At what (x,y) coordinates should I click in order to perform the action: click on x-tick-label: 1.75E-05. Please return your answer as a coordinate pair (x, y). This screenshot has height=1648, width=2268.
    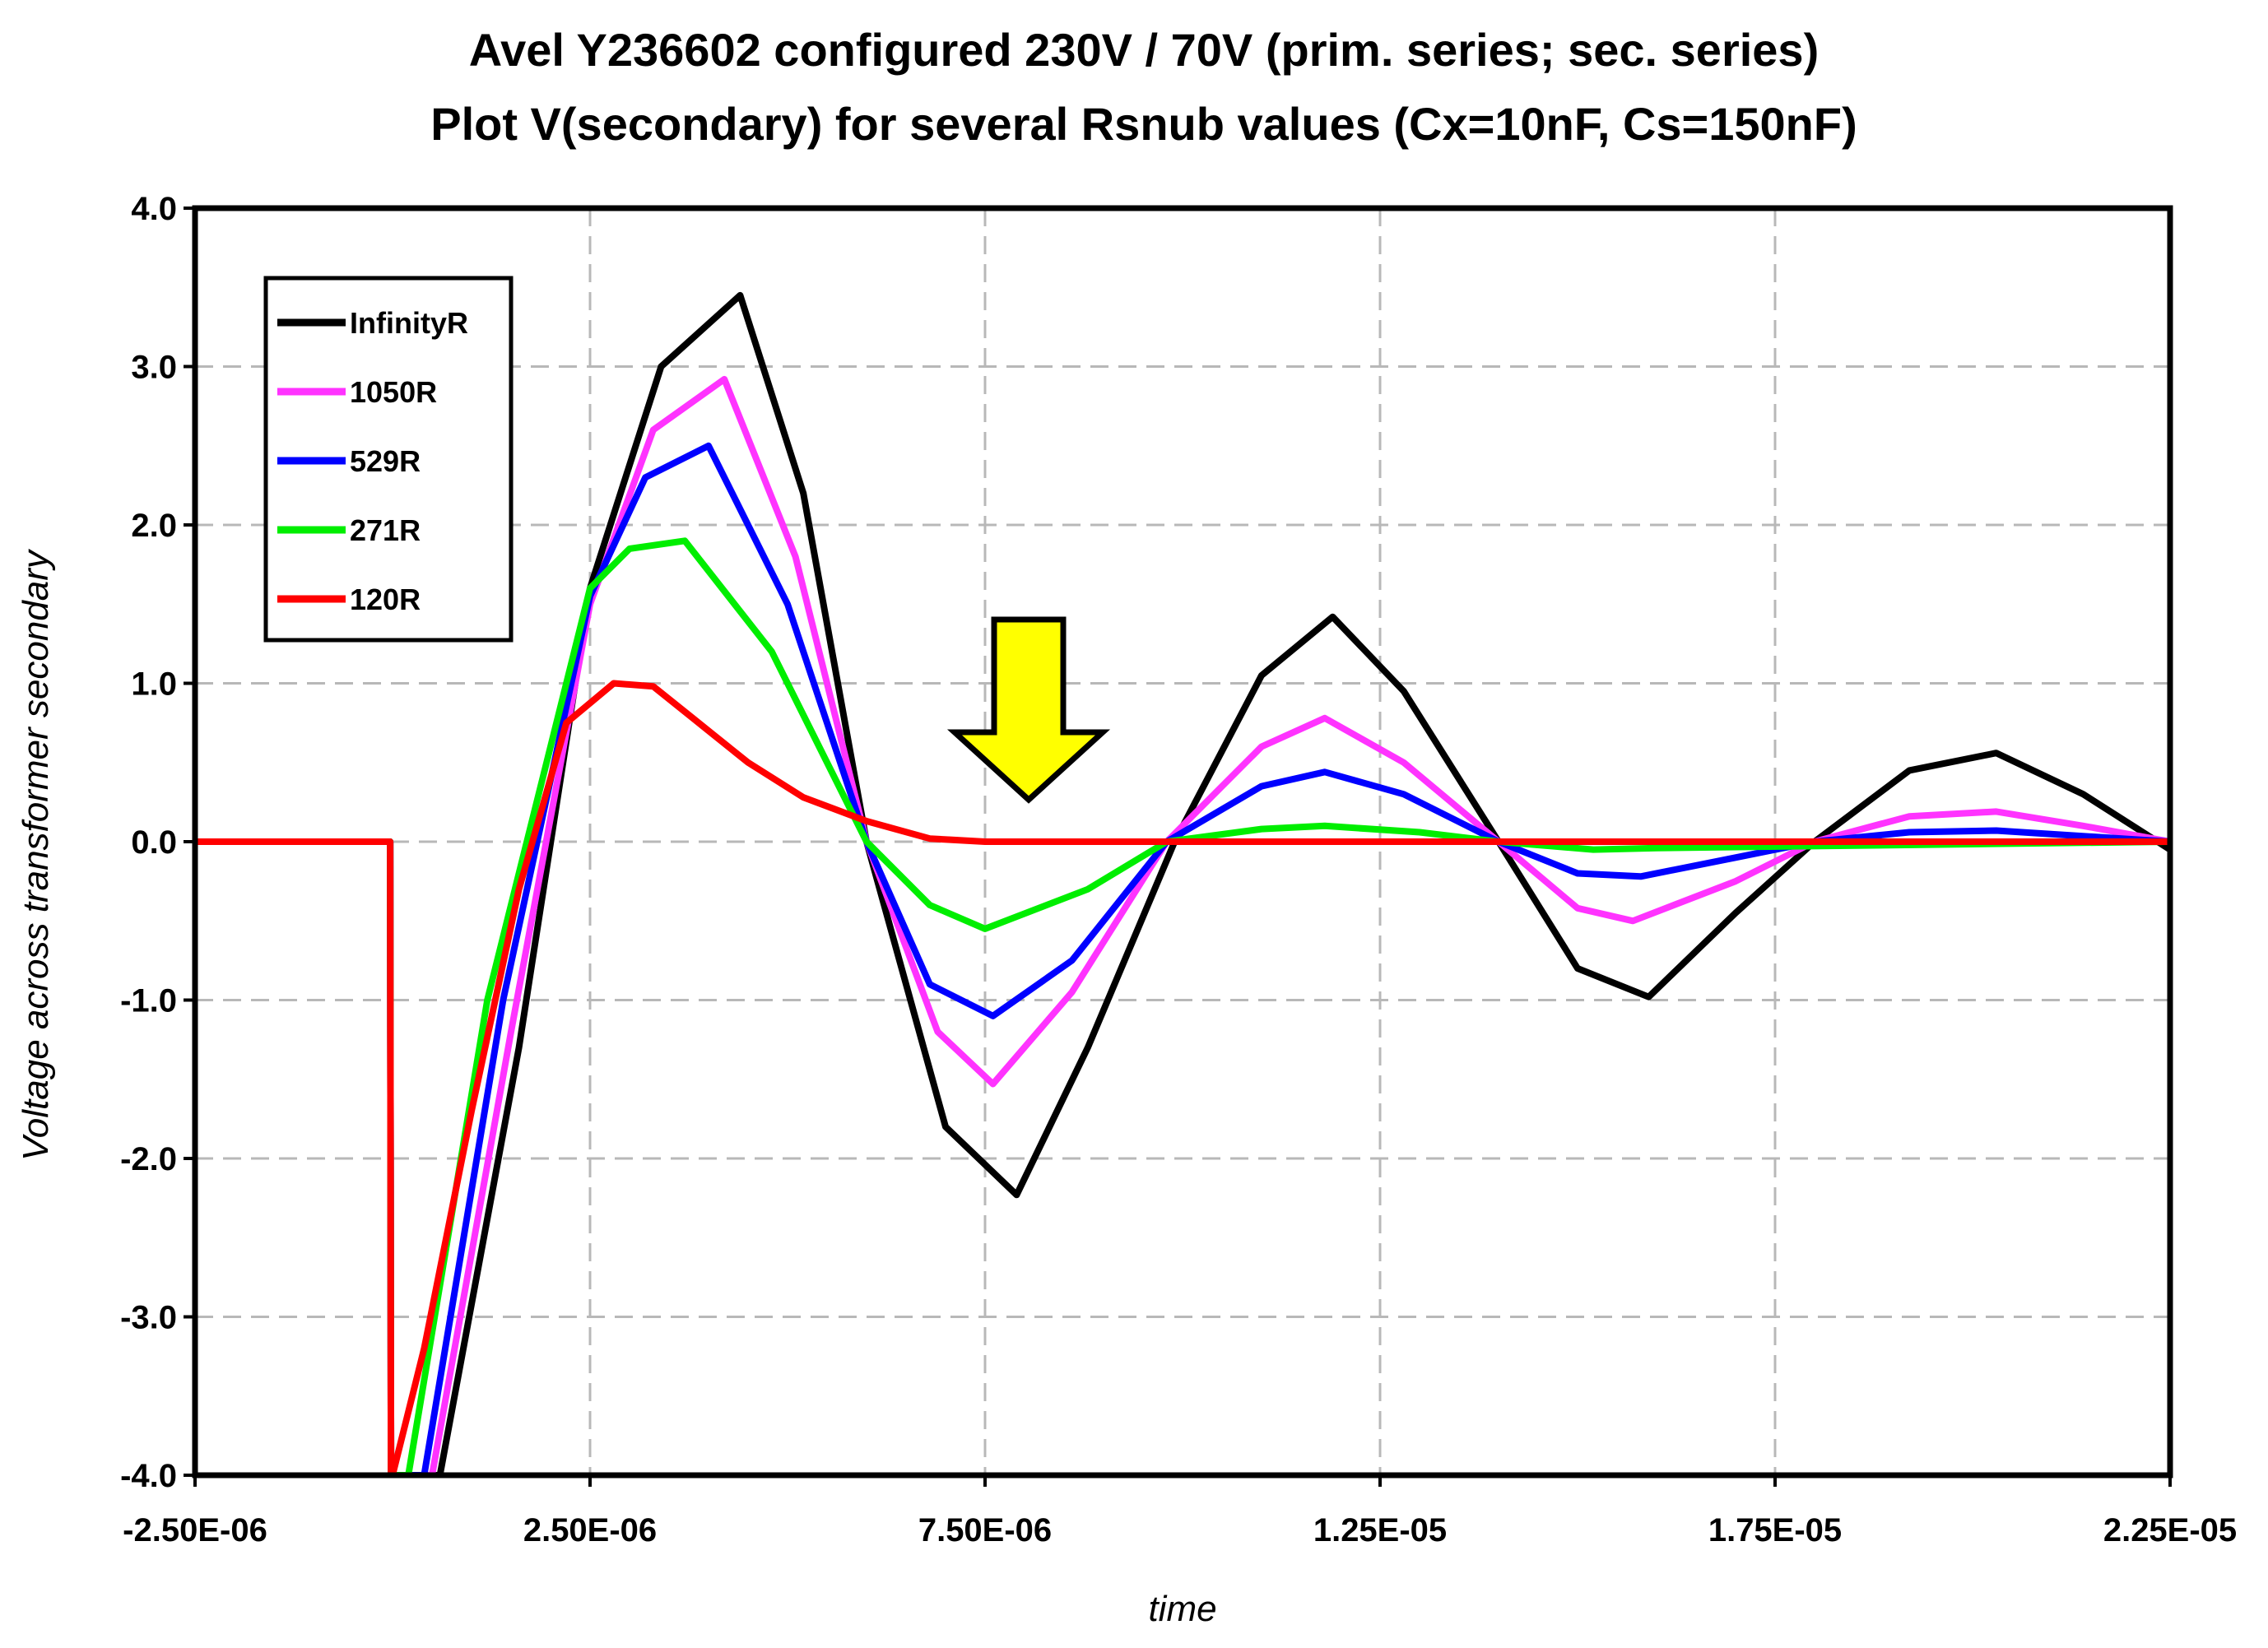
    Looking at the image, I should click on (1775, 1530).